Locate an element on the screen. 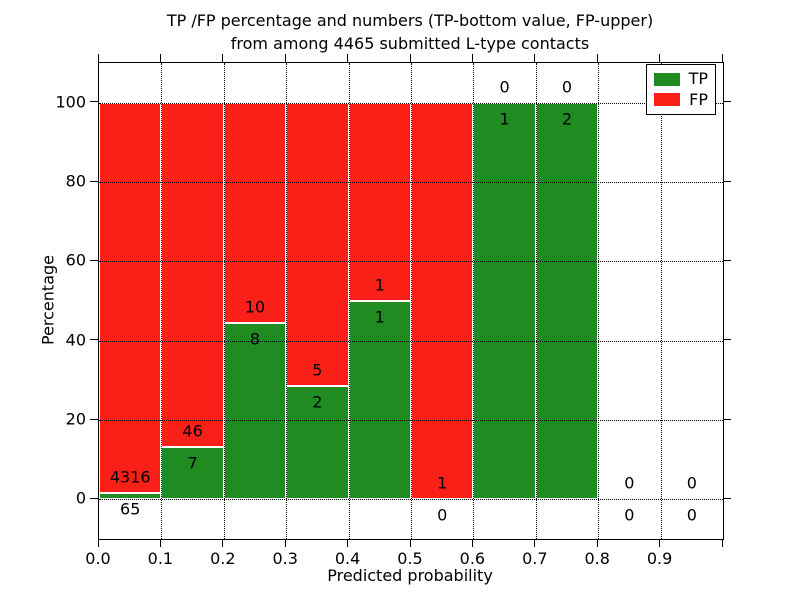 The width and height of the screenshot is (800, 600). x-tick-label: 0.1 is located at coordinates (160, 558).